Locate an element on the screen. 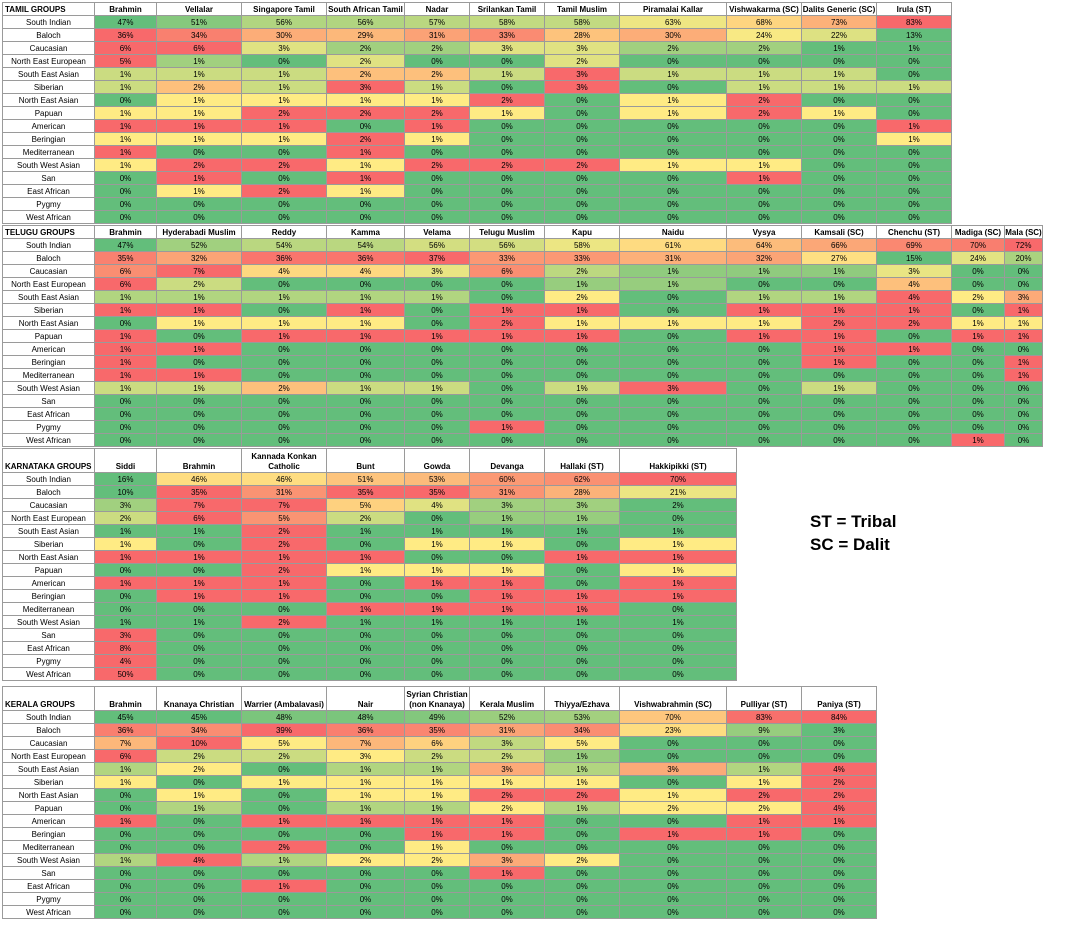  table-row: Baloch 10% 35% 31% 35% 35% 31% 28% 21% is located at coordinates (369, 492).